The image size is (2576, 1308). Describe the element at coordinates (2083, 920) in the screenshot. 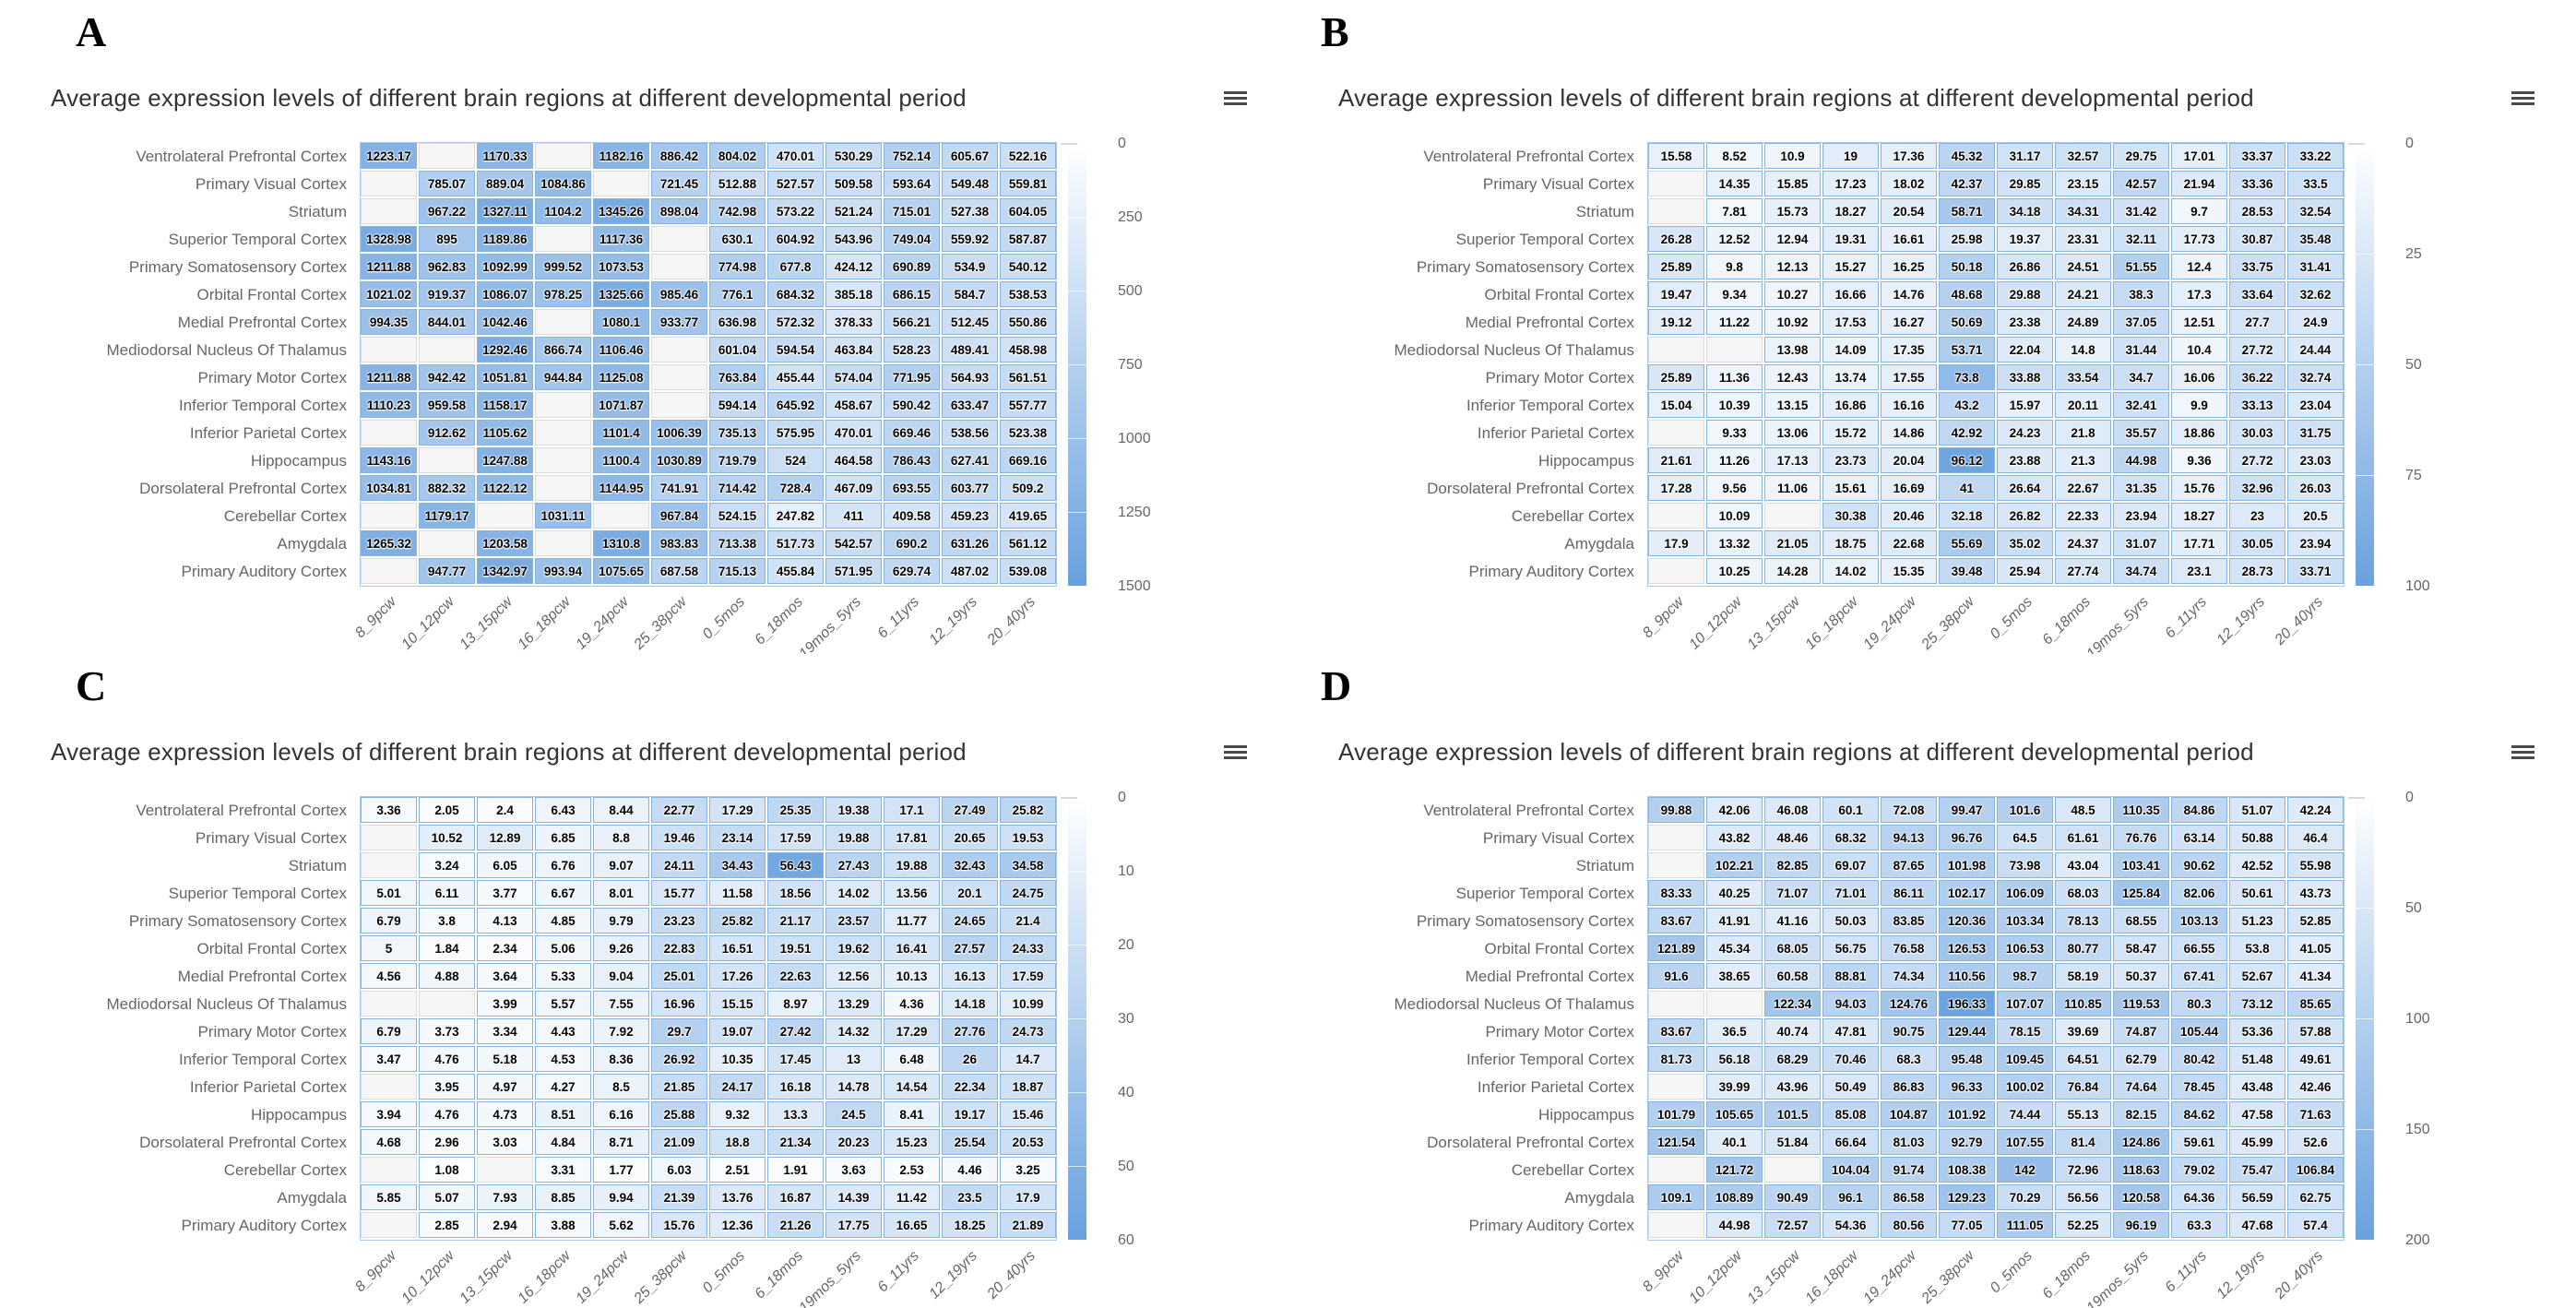

I see `heatmap-cell: 78.13` at that location.